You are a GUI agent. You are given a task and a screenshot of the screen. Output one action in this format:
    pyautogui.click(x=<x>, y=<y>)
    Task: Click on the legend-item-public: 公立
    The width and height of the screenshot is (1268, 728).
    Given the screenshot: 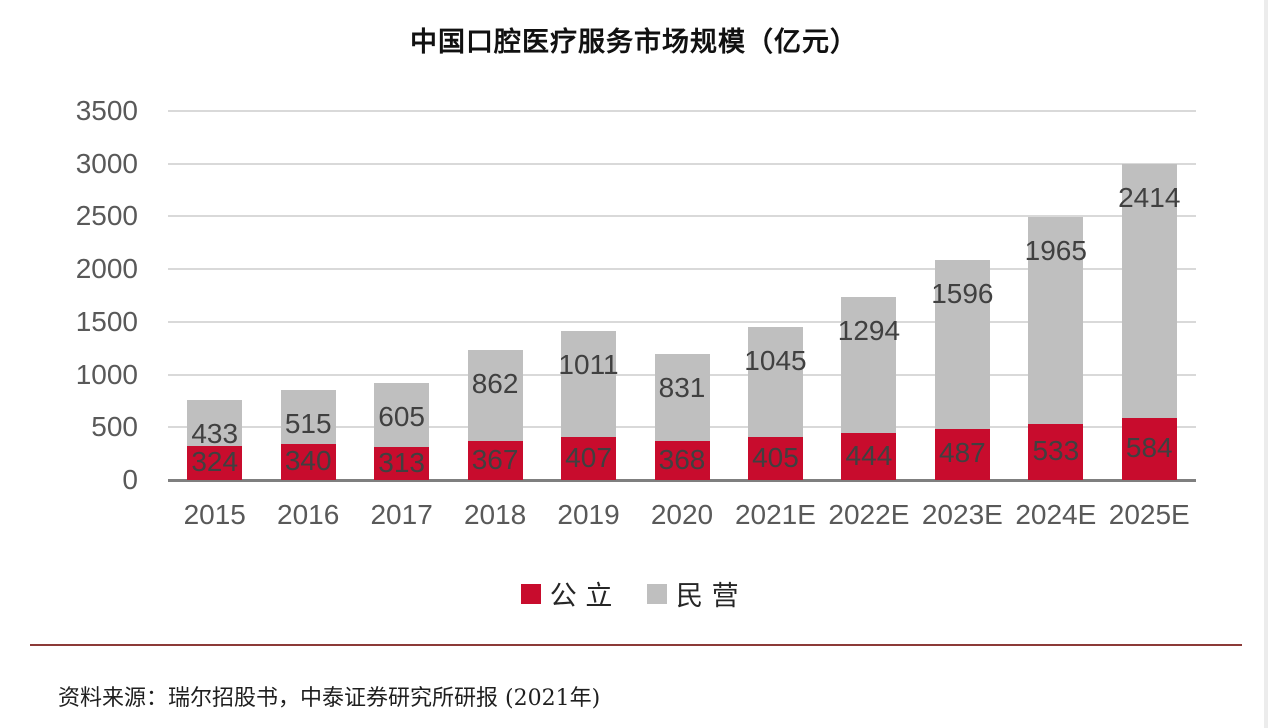 What is the action you would take?
    pyautogui.click(x=570, y=593)
    